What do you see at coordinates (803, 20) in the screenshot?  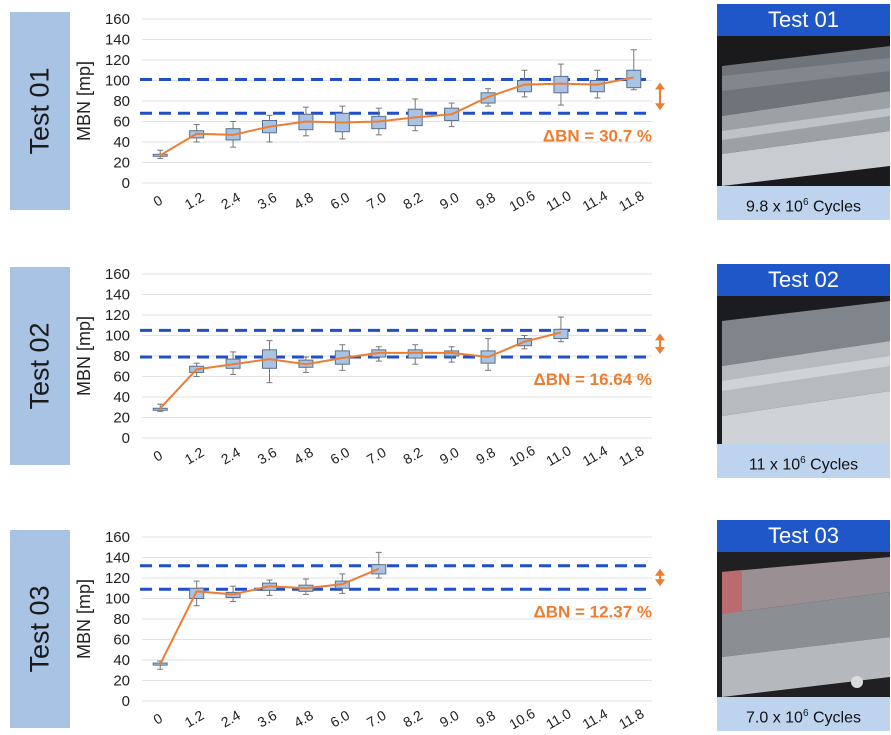 I see `photo-title-test-01: Test 01` at bounding box center [803, 20].